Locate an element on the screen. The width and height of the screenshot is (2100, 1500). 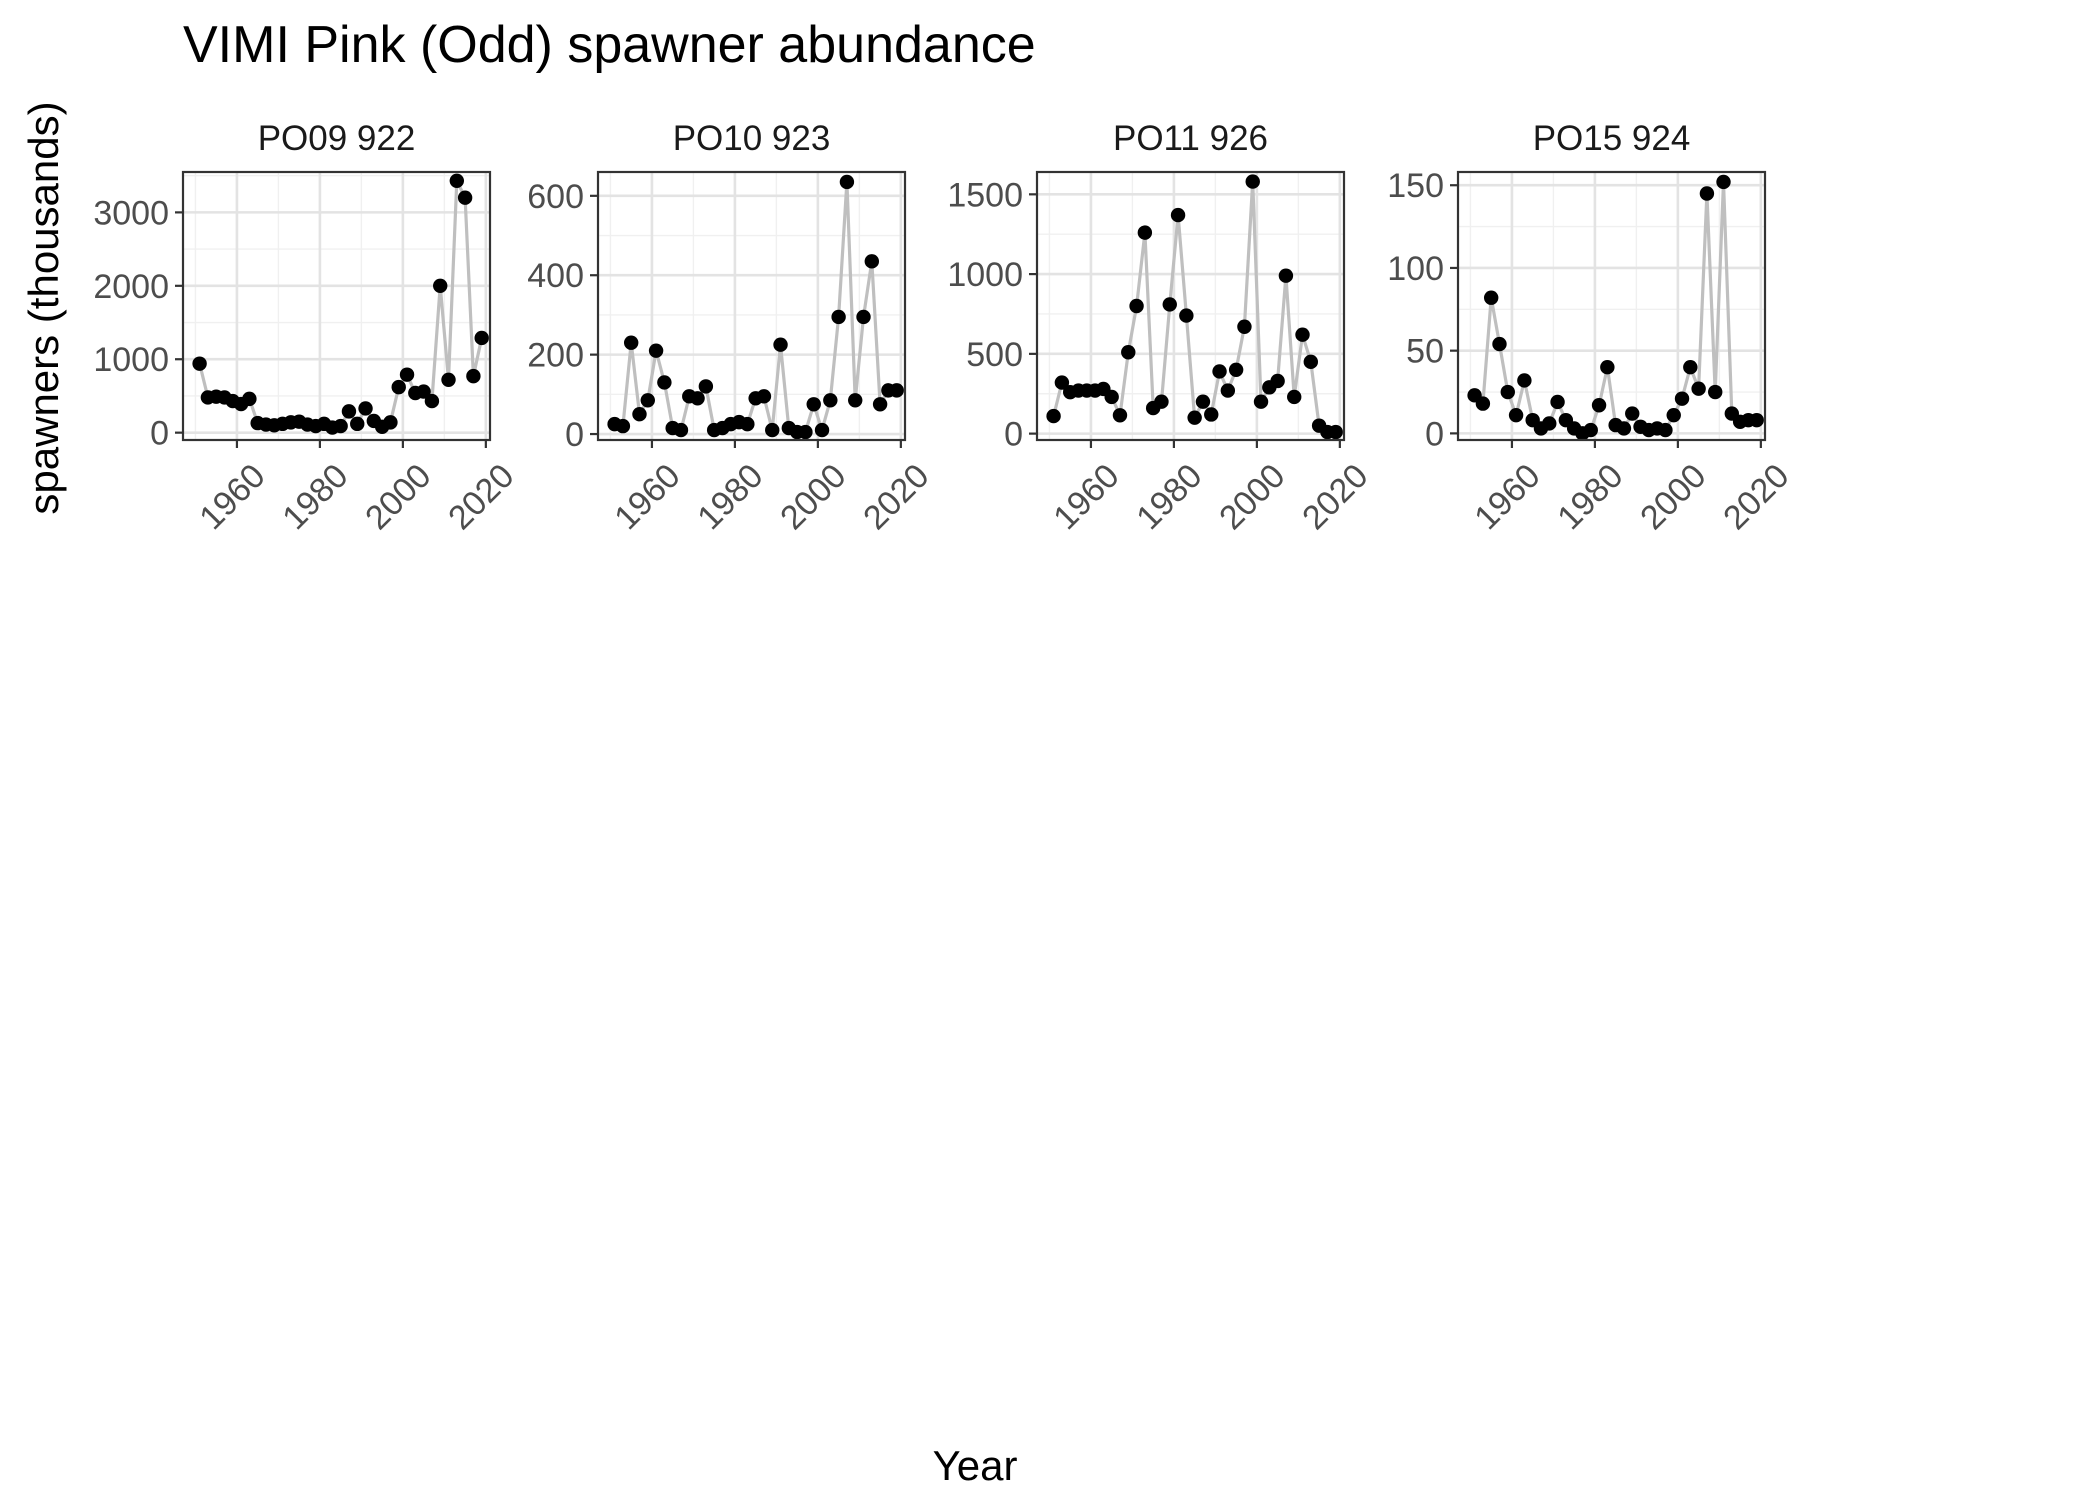
y-tick-label: 150 is located at coordinates (1415, 186).